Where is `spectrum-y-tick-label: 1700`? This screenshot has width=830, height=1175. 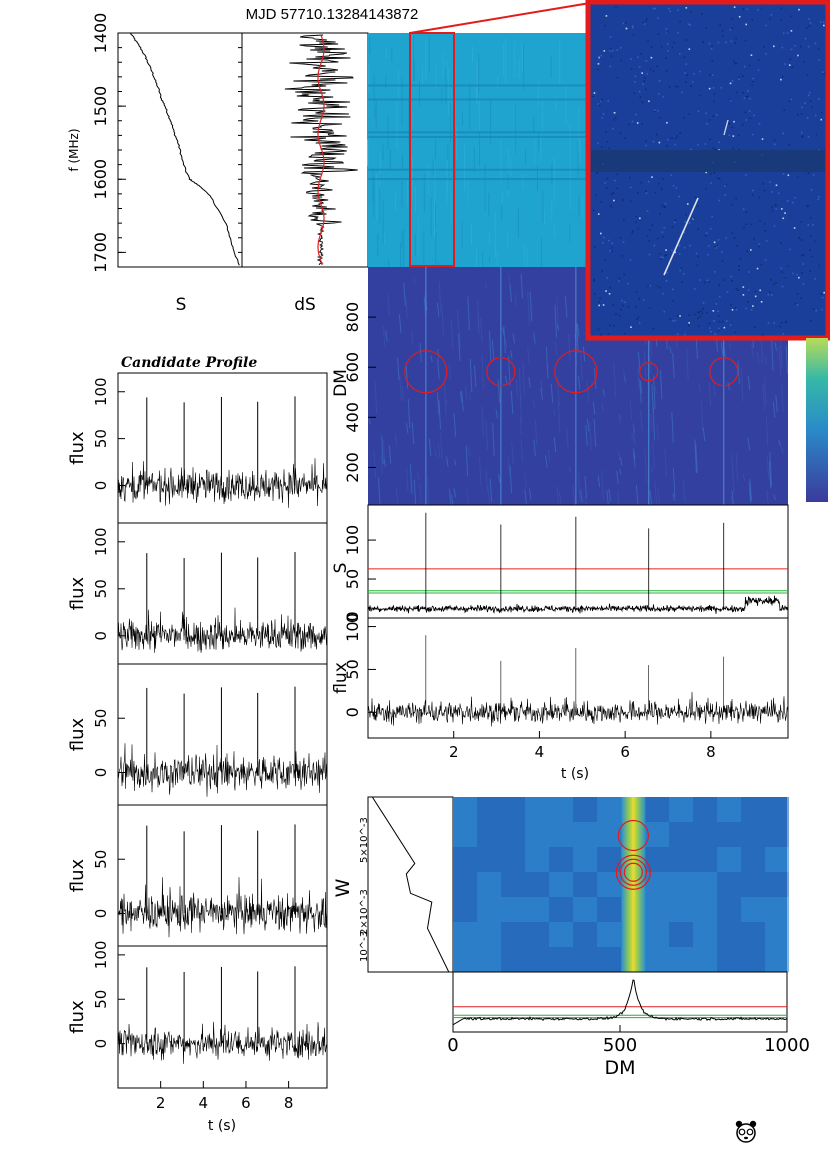 spectrum-y-tick-label: 1700 is located at coordinates (100, 252).